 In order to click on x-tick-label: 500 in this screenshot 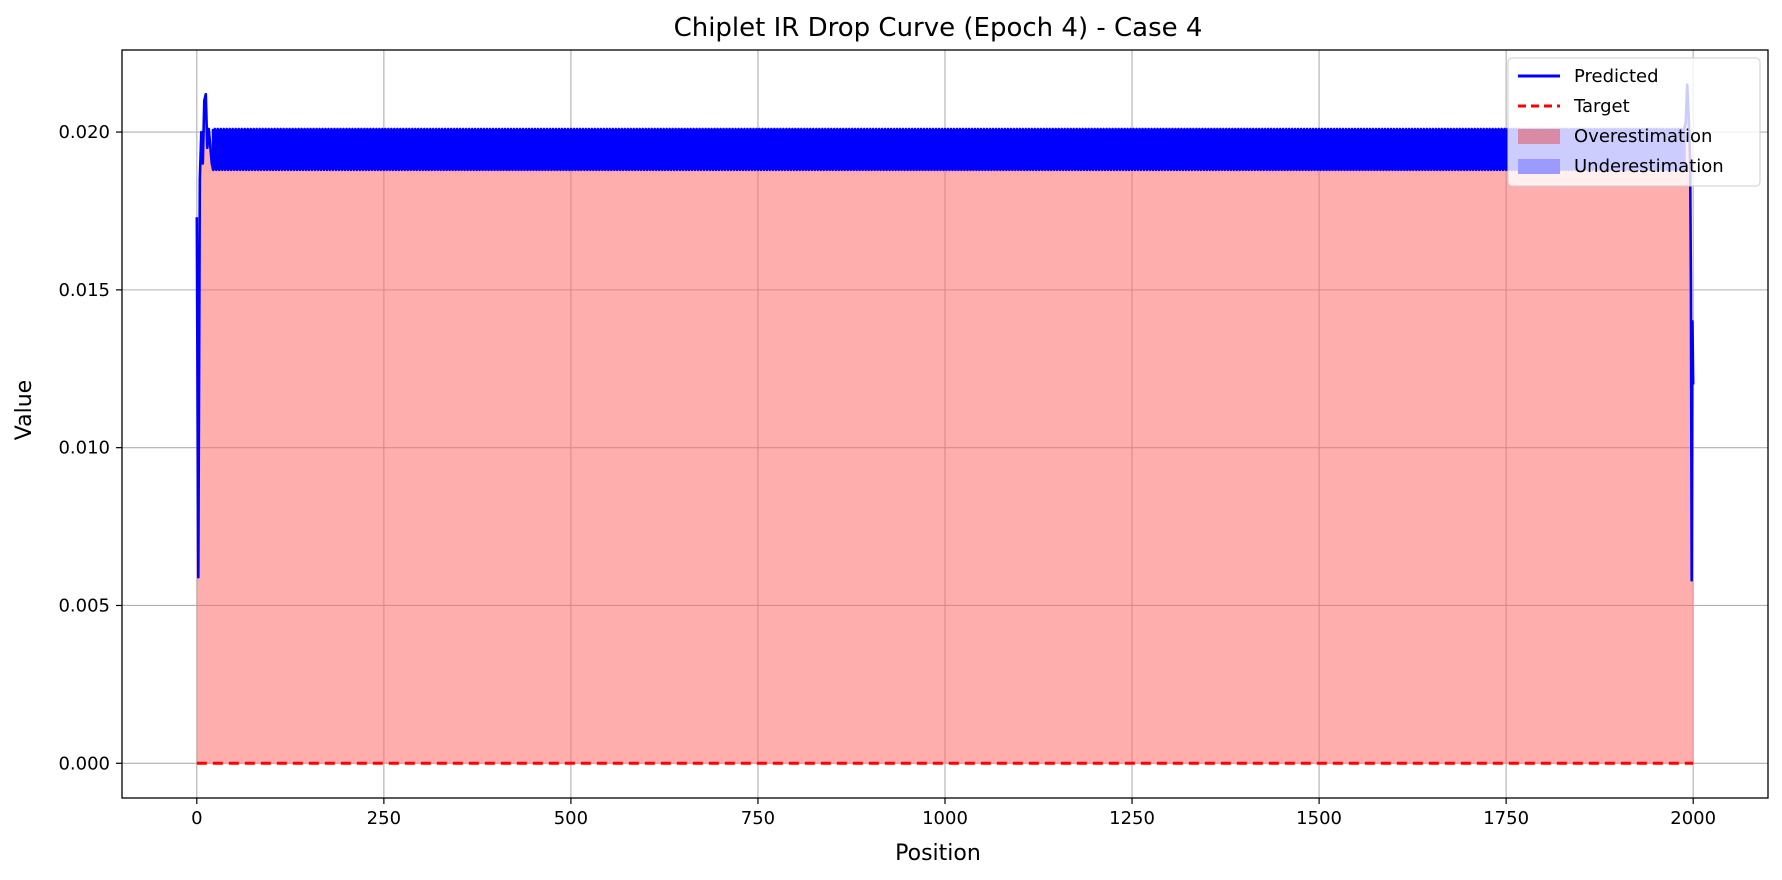, I will do `click(571, 818)`.